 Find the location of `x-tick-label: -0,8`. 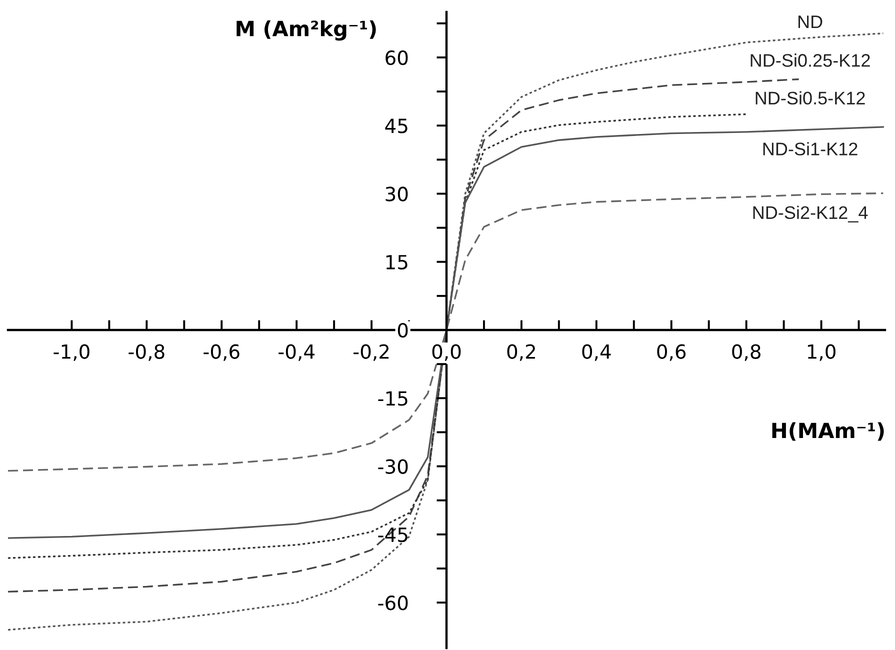

x-tick-label: -0,8 is located at coordinates (146, 352).